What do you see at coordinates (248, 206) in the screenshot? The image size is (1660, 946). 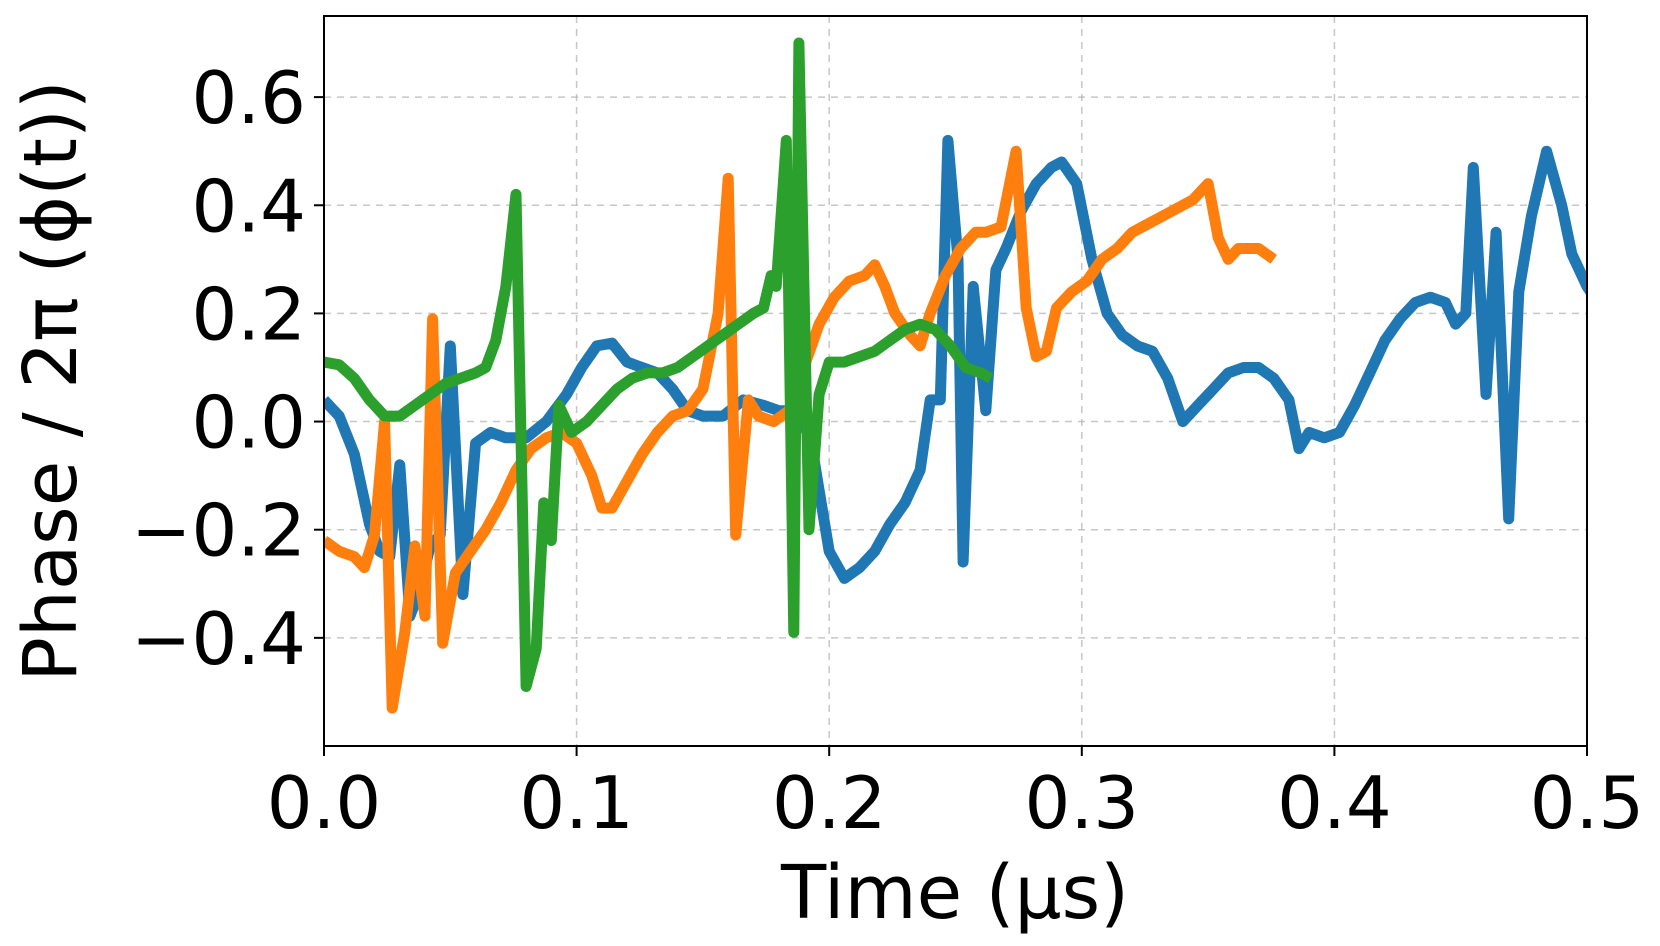 I see `y-tick-label: 0.4` at bounding box center [248, 206].